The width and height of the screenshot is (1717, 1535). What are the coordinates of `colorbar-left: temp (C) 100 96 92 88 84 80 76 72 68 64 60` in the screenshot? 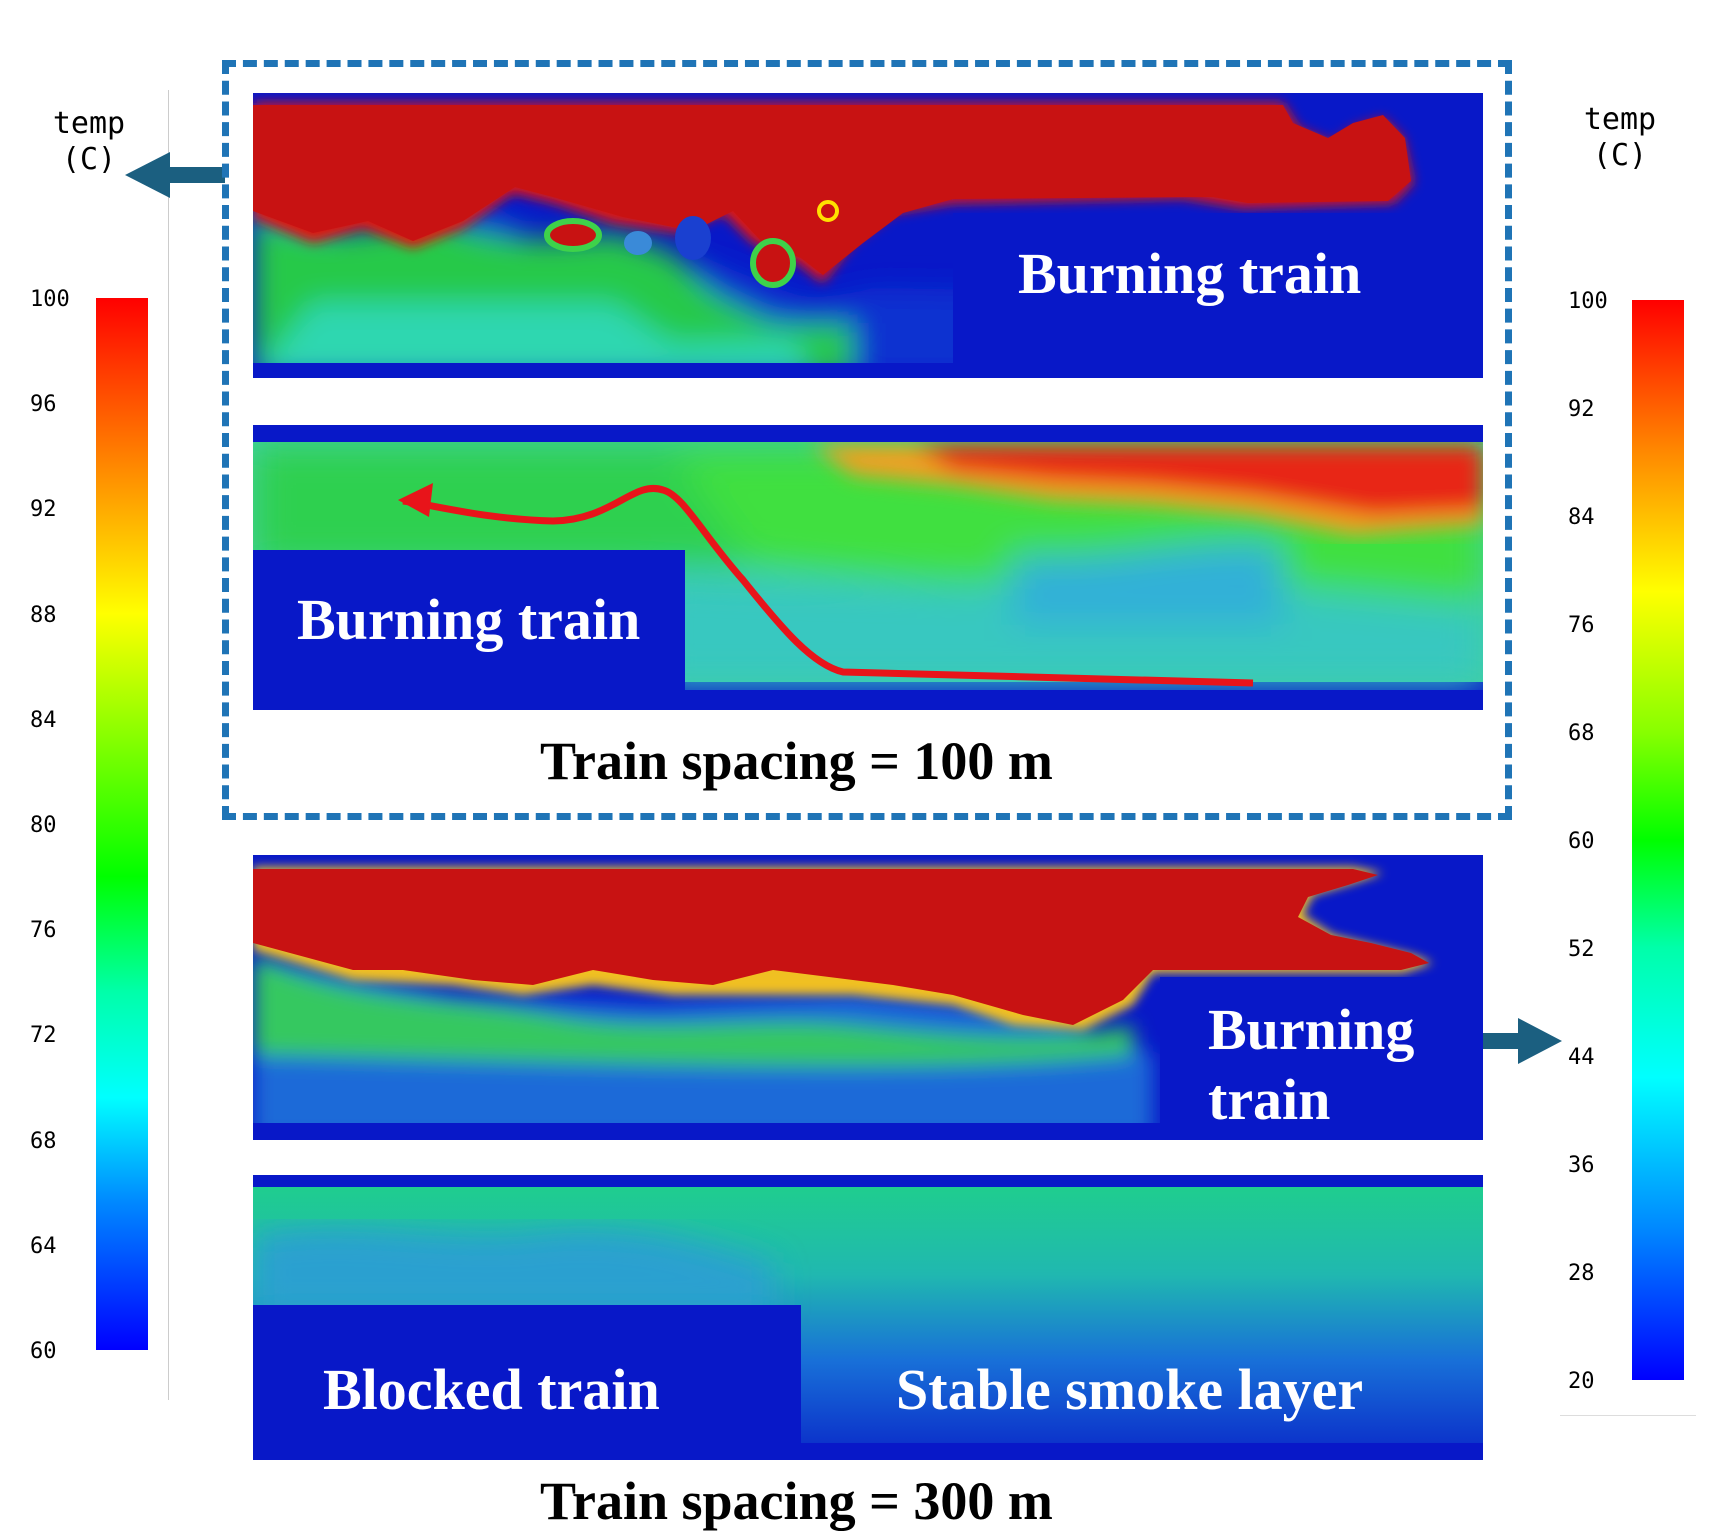 It's located at (99, 745).